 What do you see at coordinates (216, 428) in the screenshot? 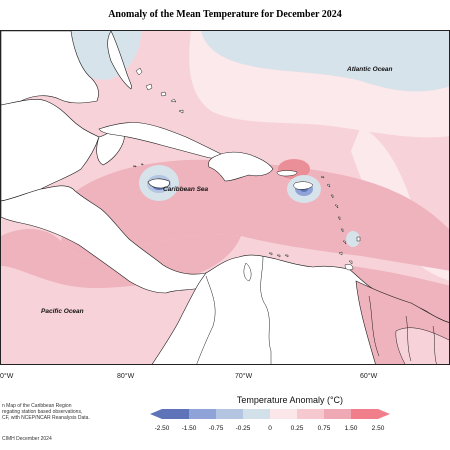
I see `legend-tick-label: -0.75` at bounding box center [216, 428].